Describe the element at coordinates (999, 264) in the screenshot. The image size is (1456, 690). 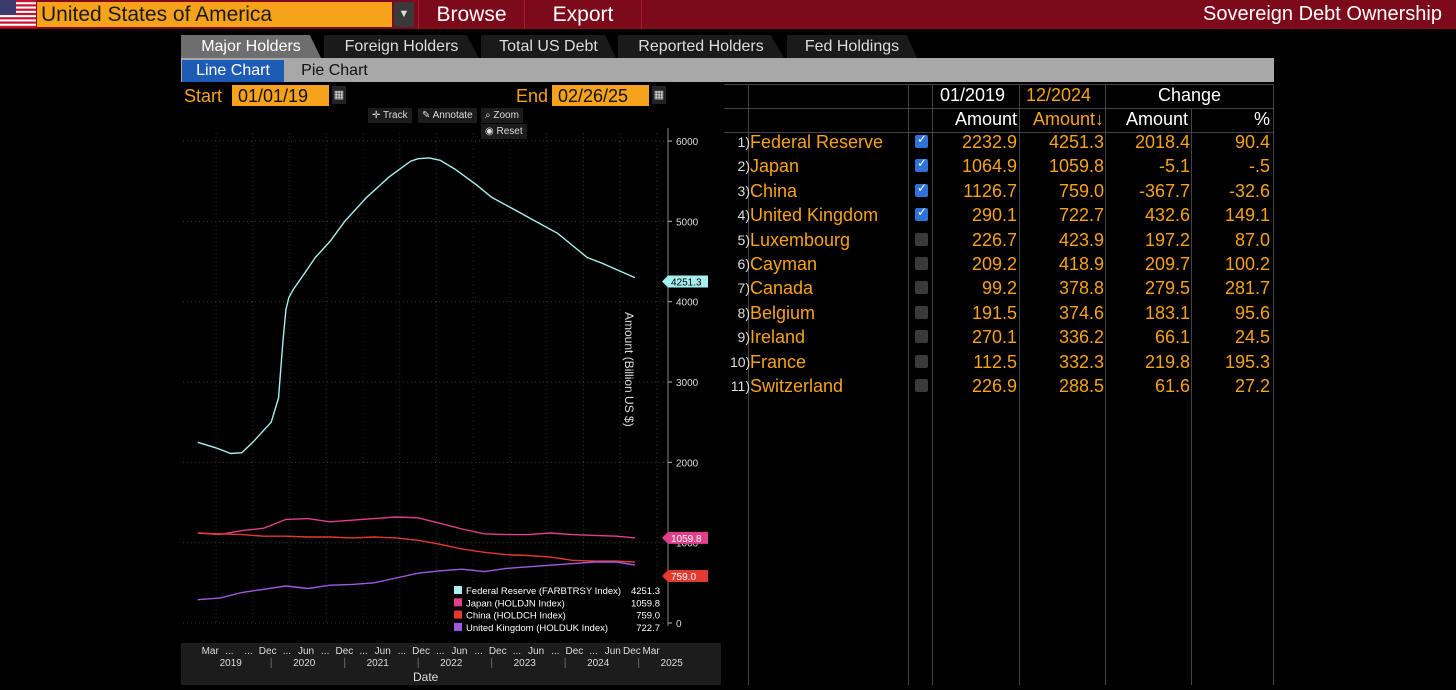
I see `table-row: 6) Cayman 209.2 418.9 209.7 100.2` at that location.